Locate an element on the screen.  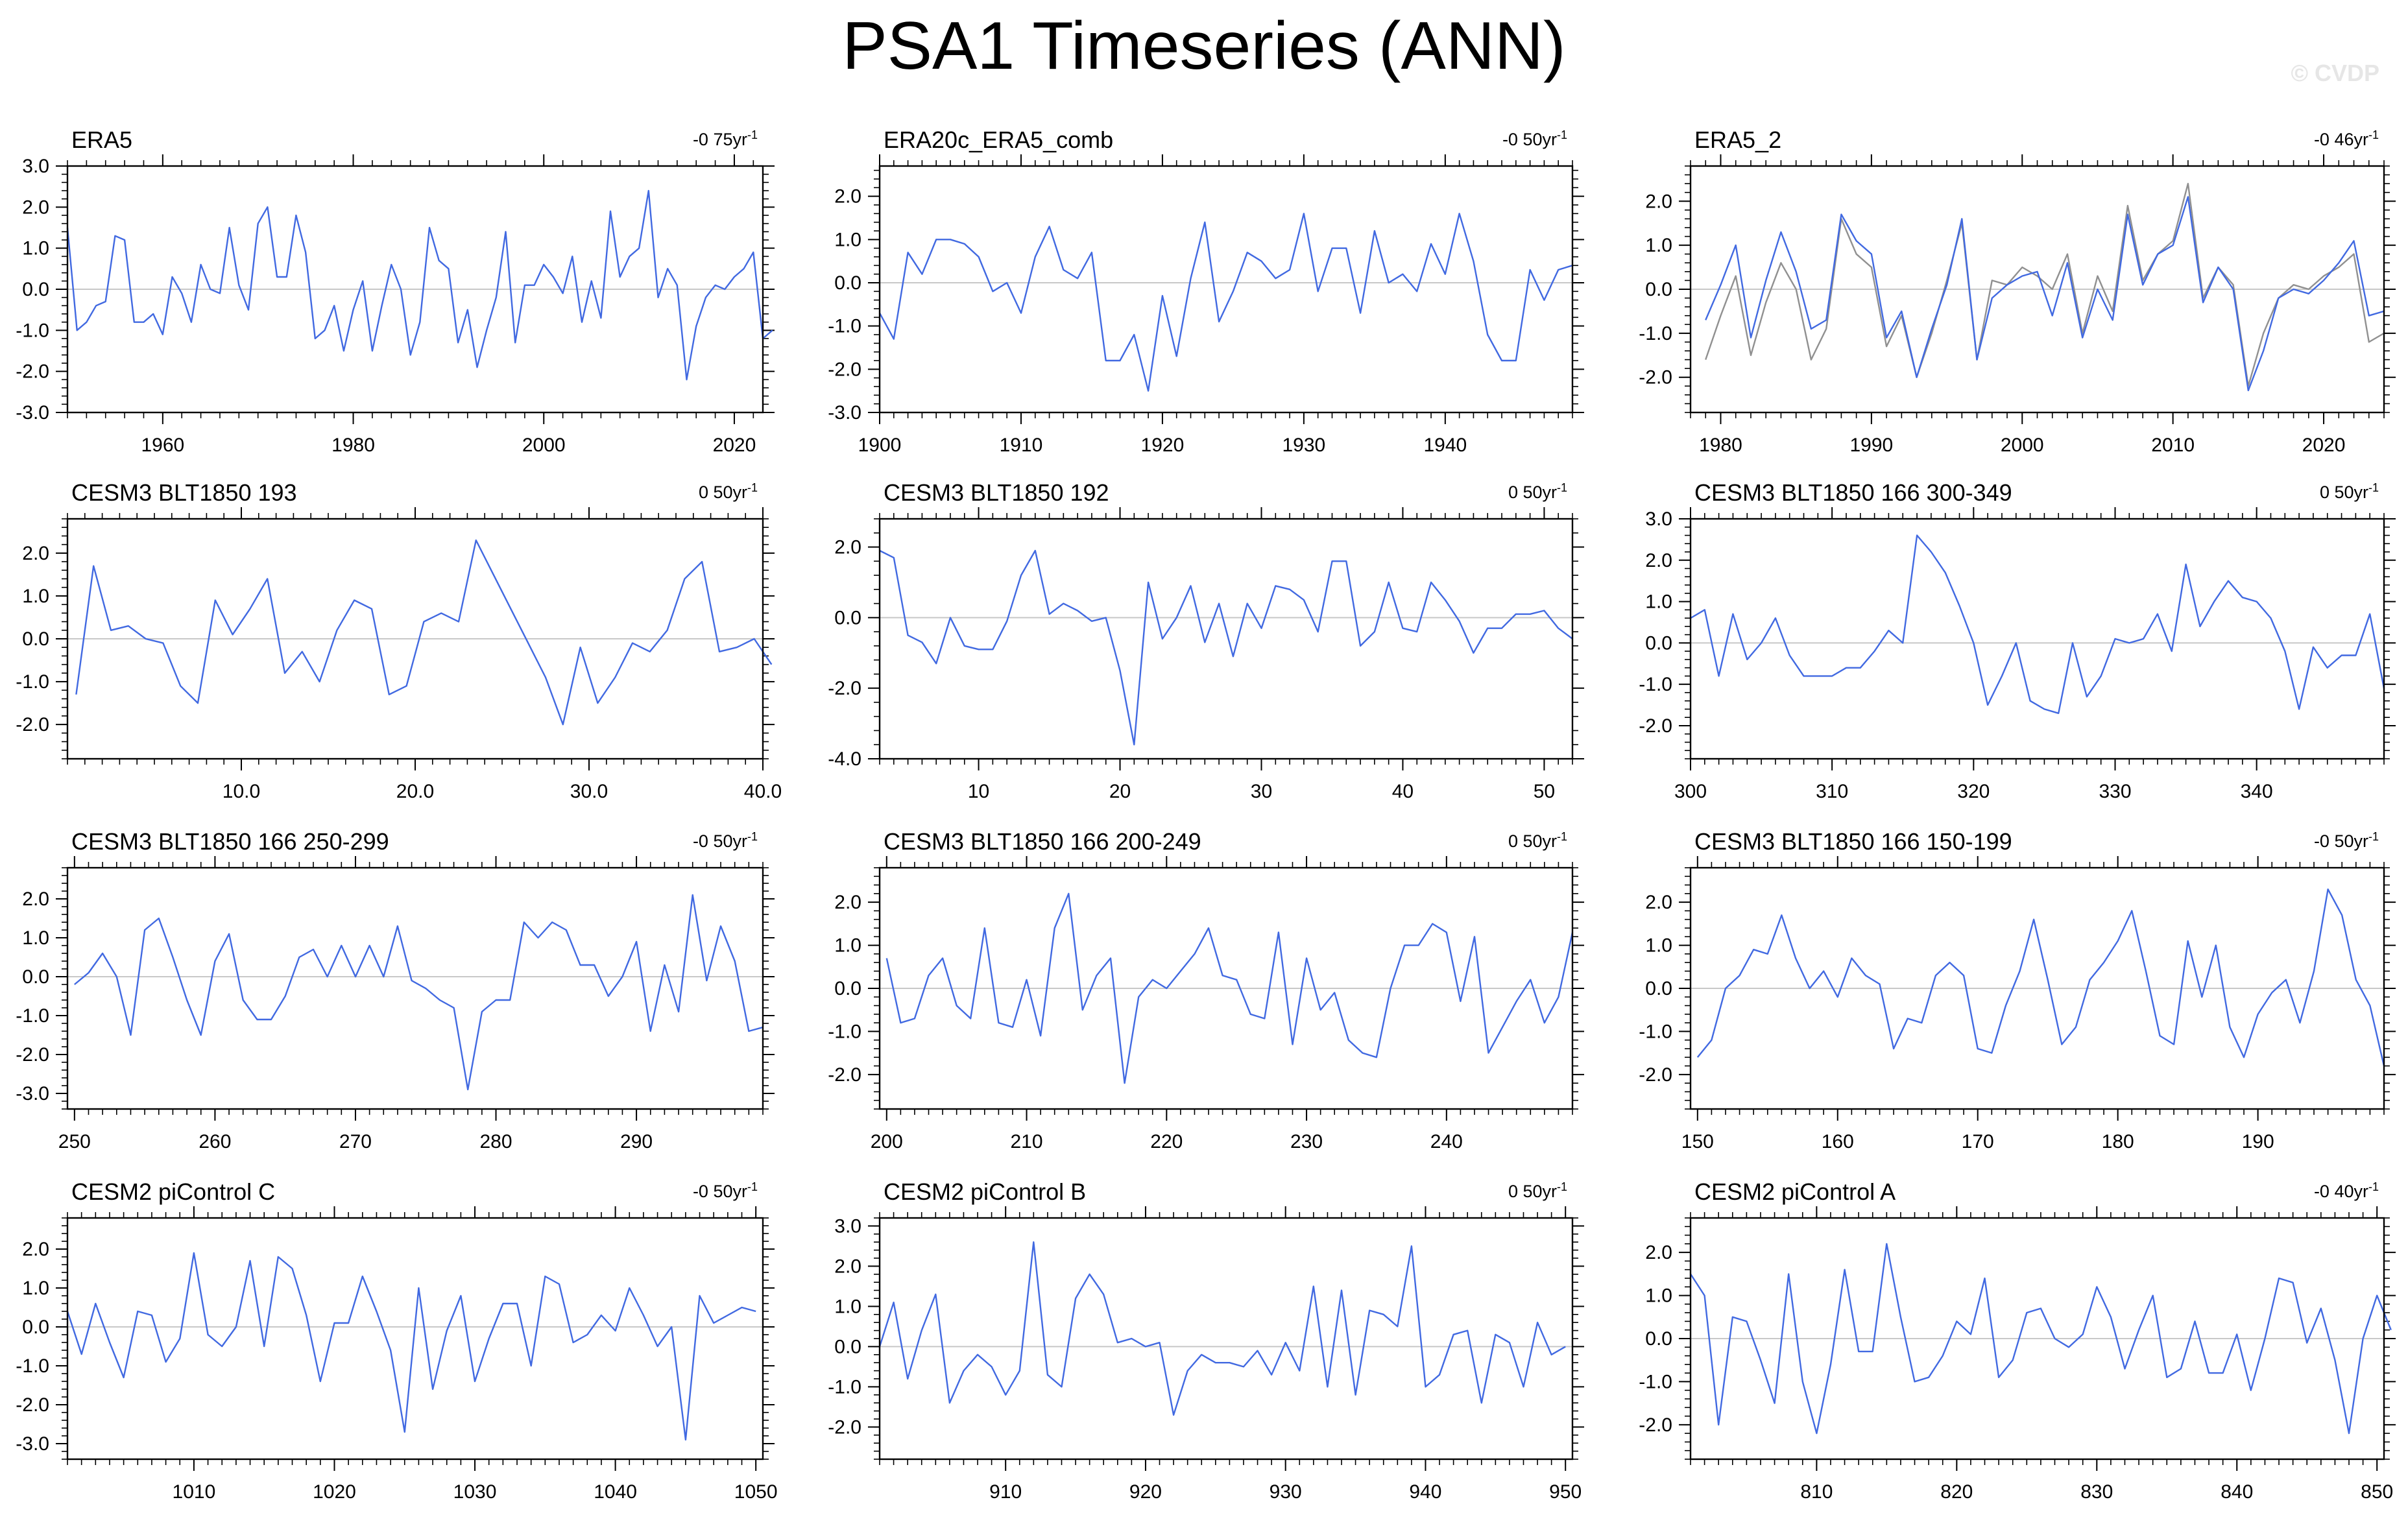
y-tick-label: -4.0 is located at coordinates (844, 759).